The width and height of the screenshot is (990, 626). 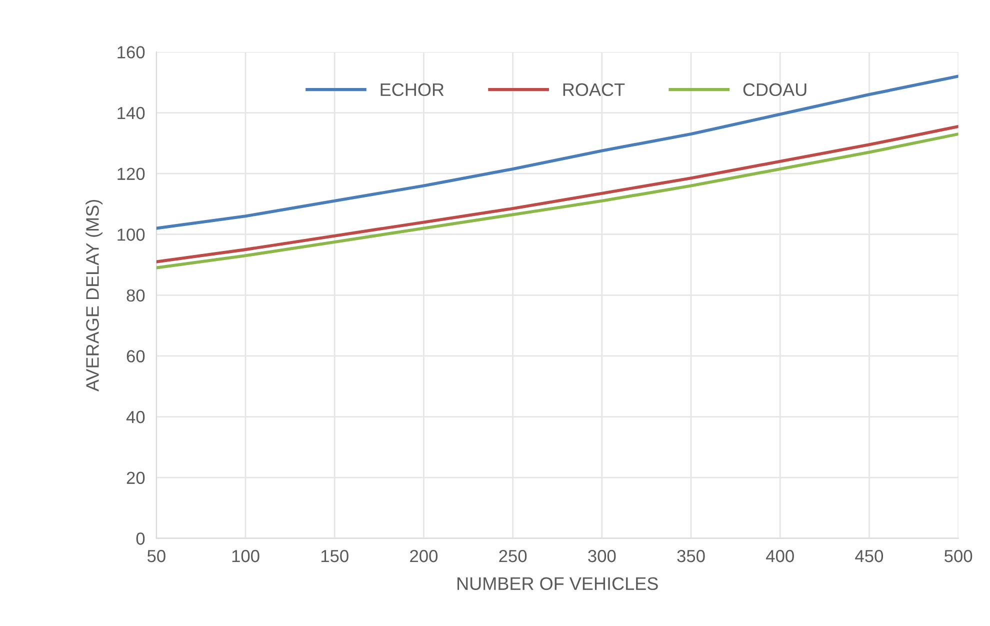 I want to click on y-tick-label: 0, so click(x=140, y=538).